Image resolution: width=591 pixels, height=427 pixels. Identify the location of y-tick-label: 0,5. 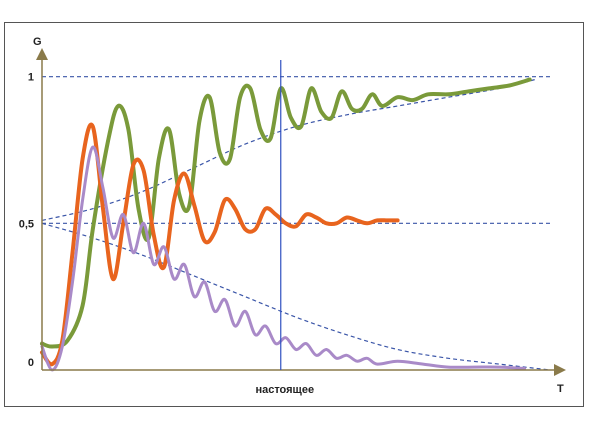
(26, 224).